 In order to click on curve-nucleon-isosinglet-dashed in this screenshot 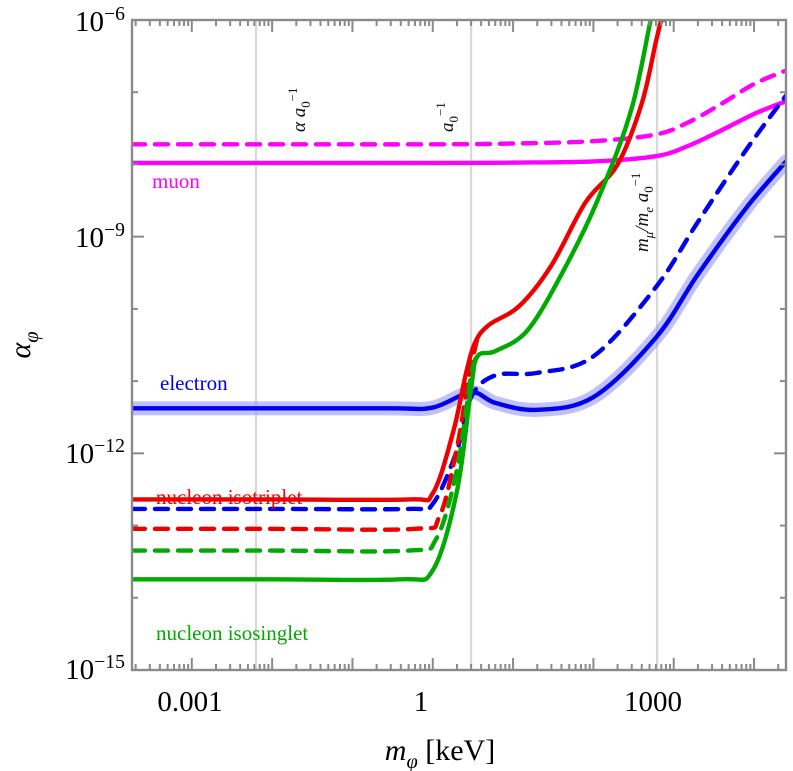, I will do `click(306, 452)`.